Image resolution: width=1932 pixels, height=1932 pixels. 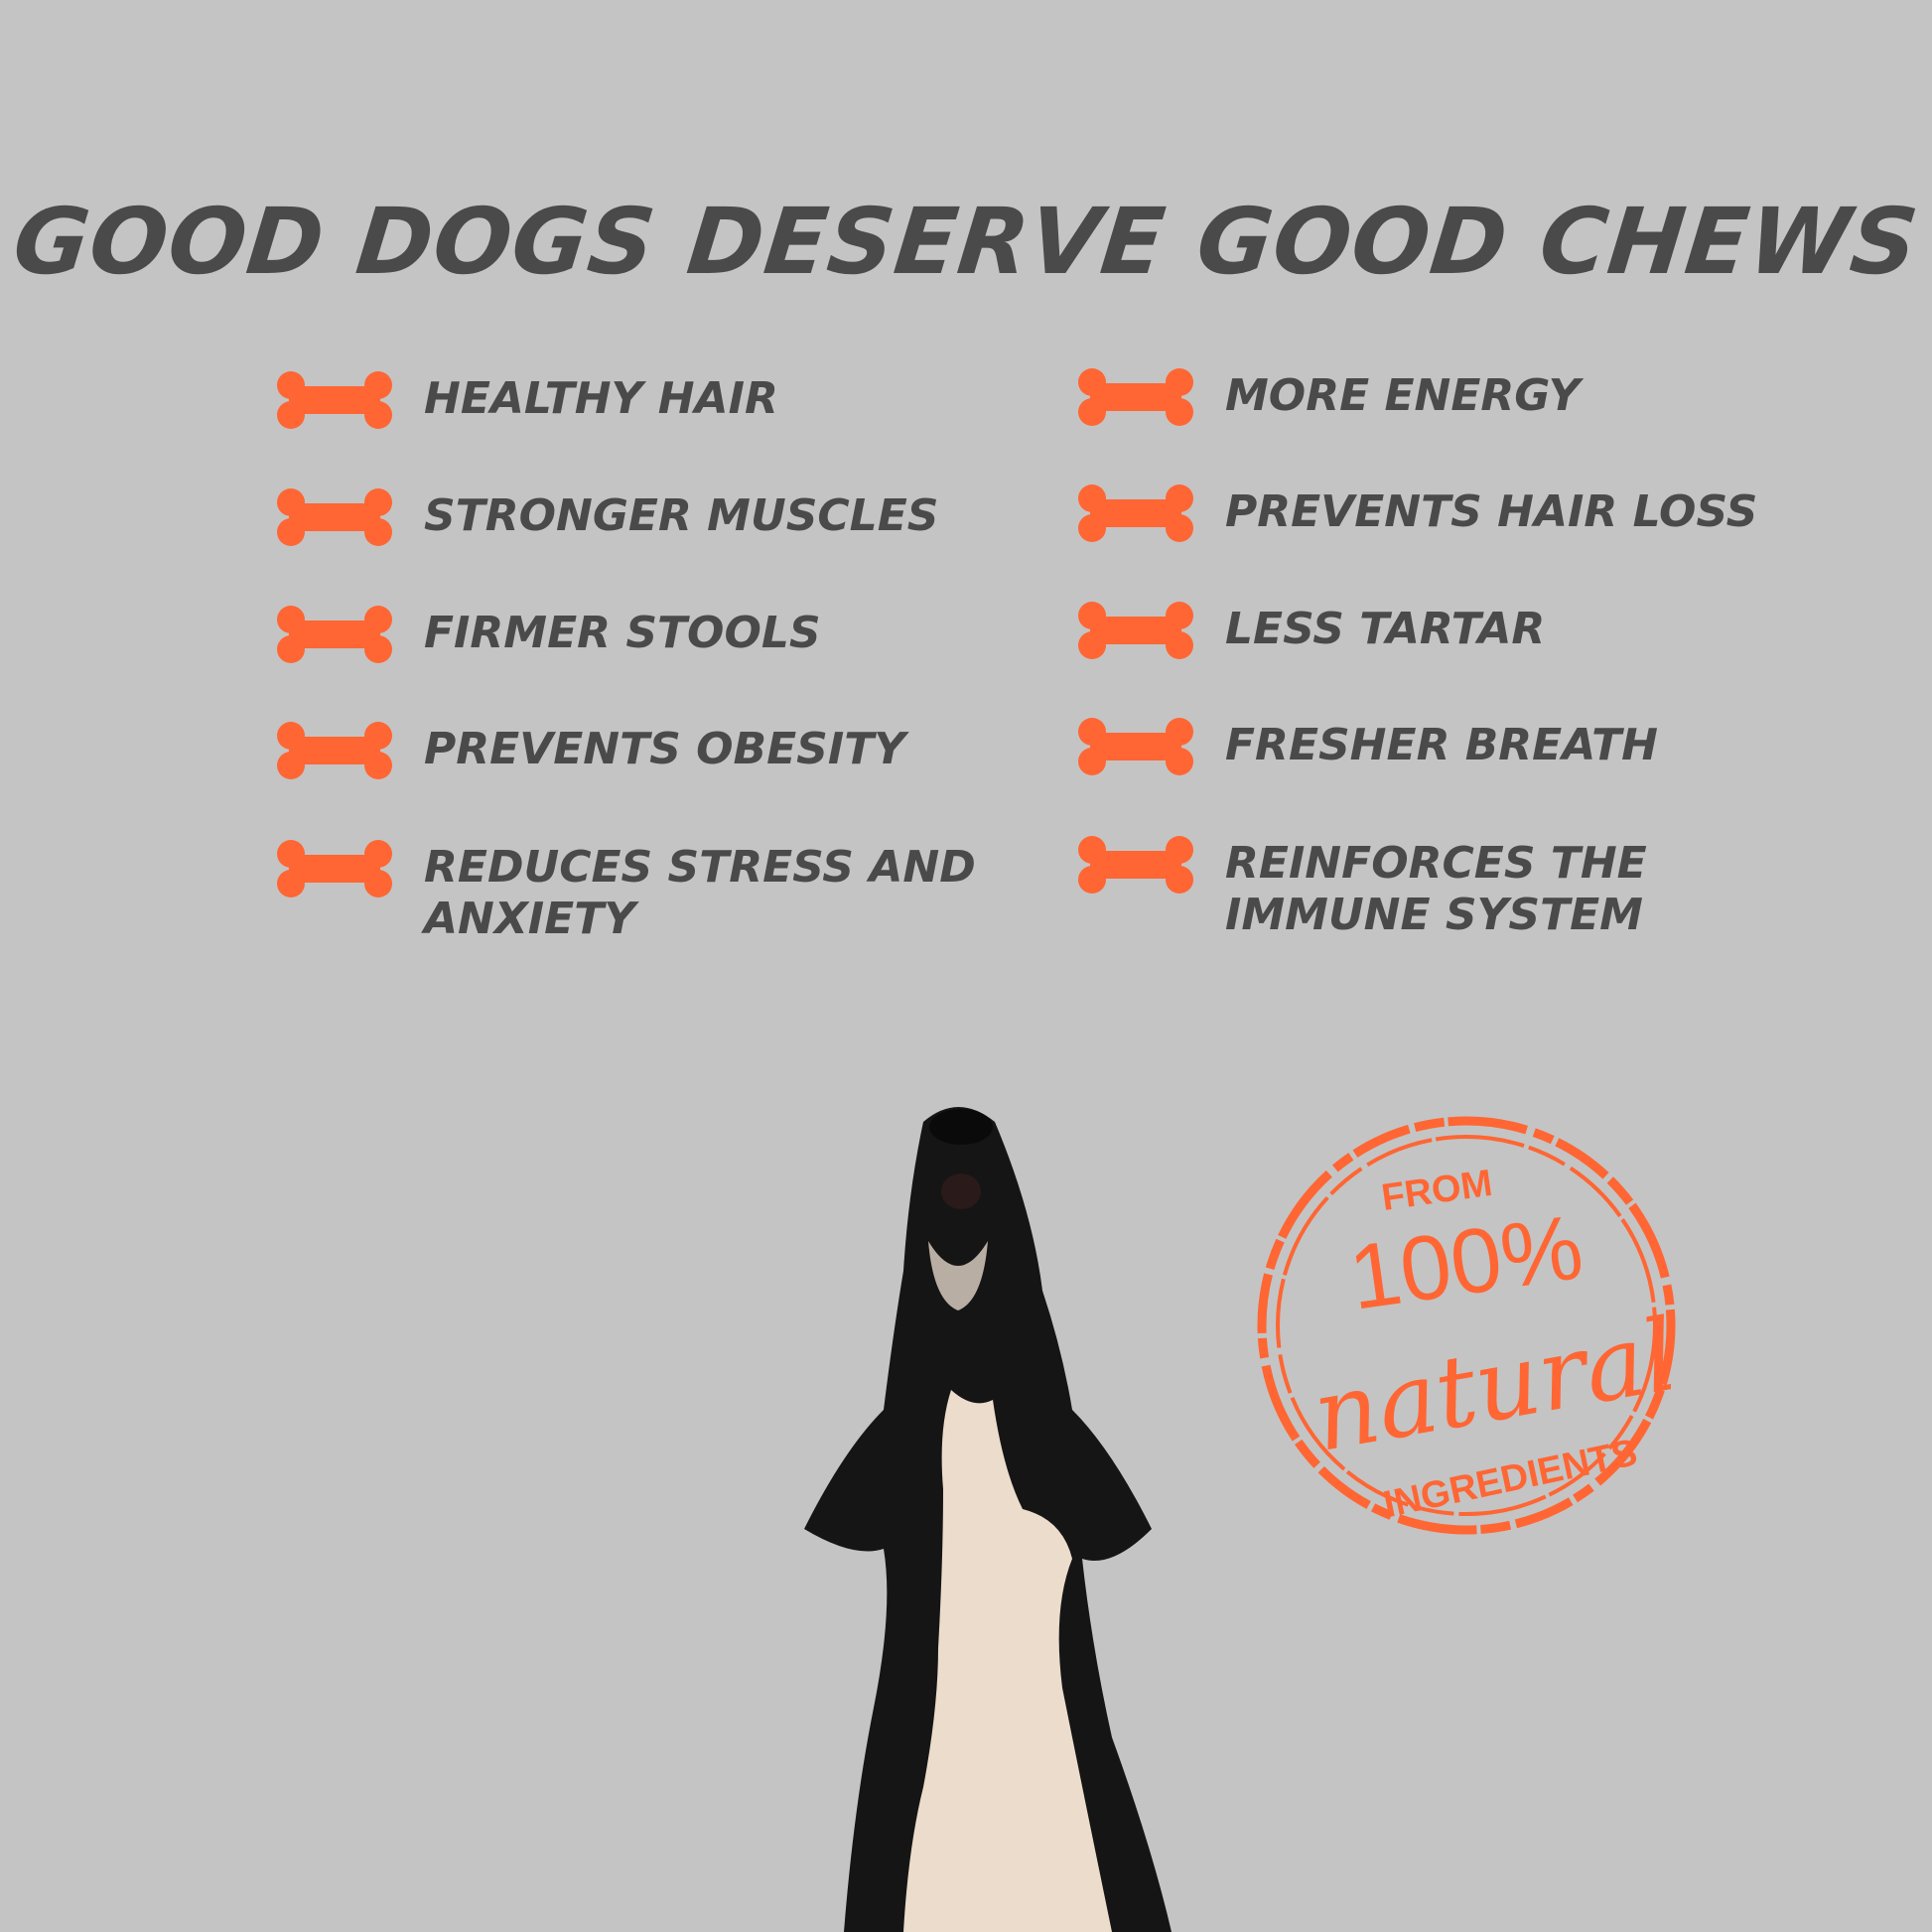 I want to click on benefit-label: Healthy hair, so click(x=601, y=399).